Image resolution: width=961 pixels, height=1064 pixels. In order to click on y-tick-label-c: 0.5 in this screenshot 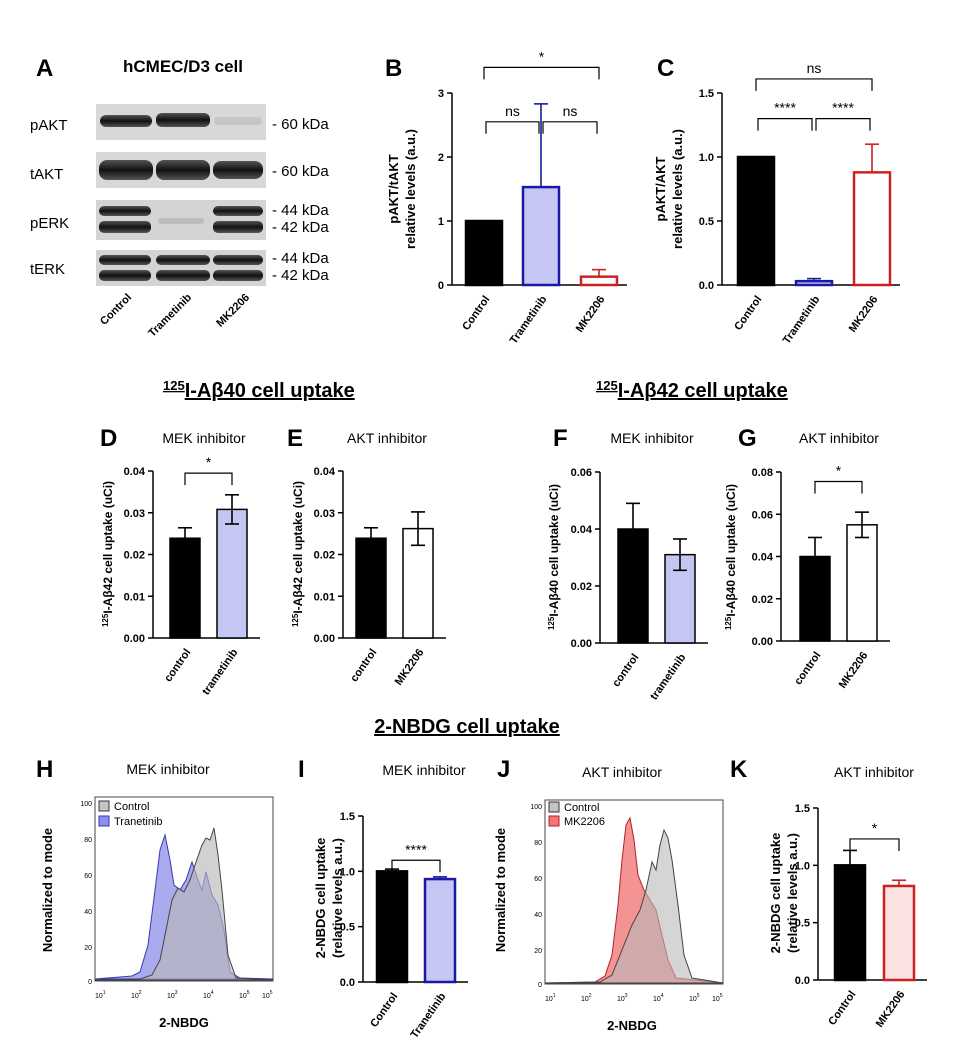, I will do `click(706, 222)`.